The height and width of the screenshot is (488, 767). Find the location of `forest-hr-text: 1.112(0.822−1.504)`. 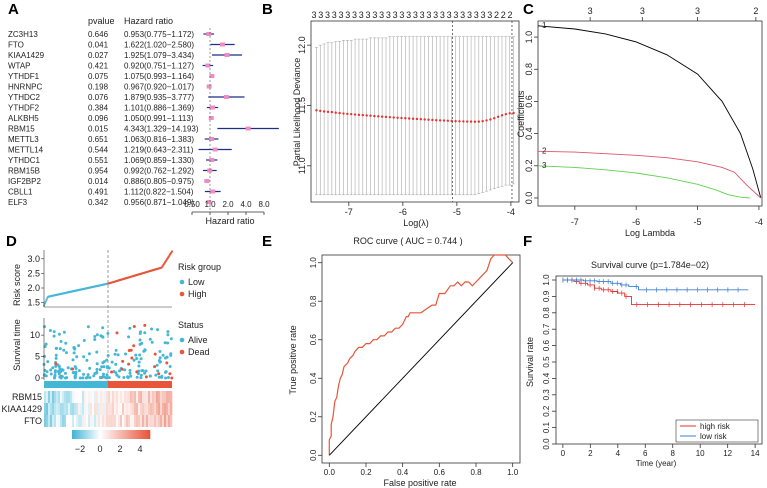

forest-hr-text: 1.112(0.822−1.504) is located at coordinates (159, 192).